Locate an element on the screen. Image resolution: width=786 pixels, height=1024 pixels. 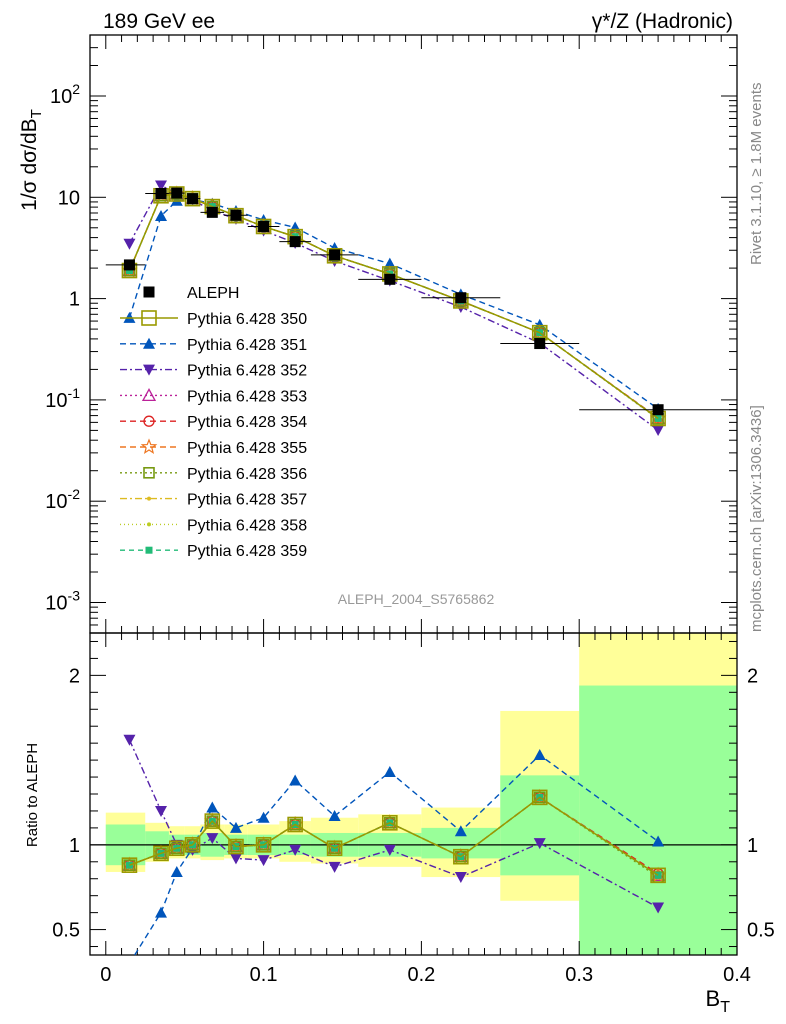
main-y-tick-label: 10⁻¹ is located at coordinates (62, 398).